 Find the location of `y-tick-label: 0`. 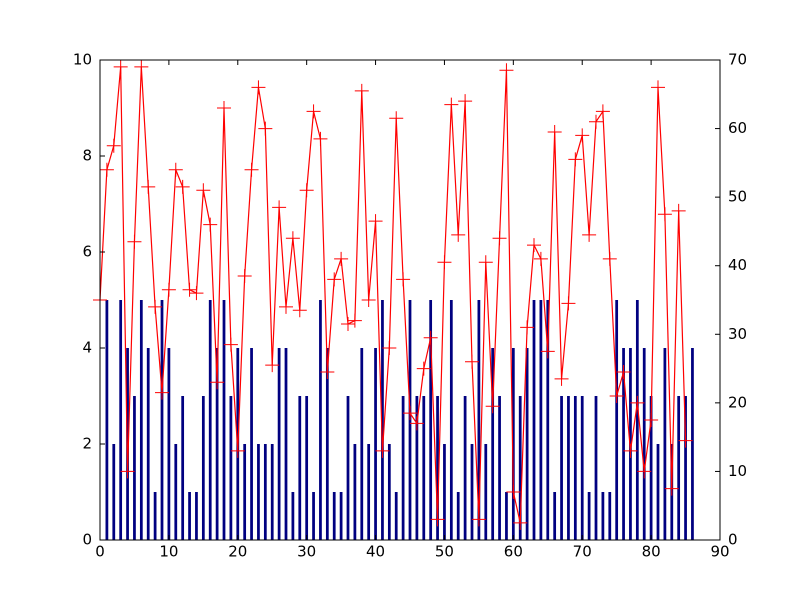

y-tick-label: 0 is located at coordinates (87, 540).